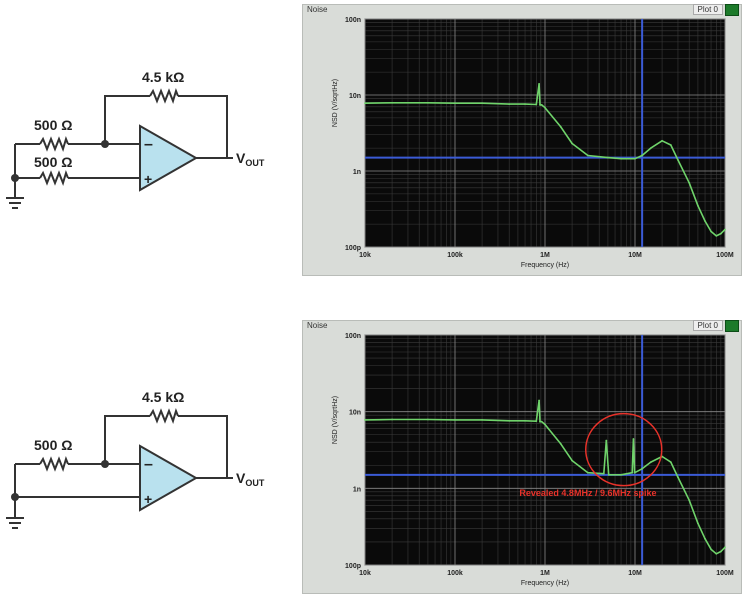 Image resolution: width=743 pixels, height=600 pixels. What do you see at coordinates (335, 420) in the screenshot?
I see `y-axis-label: NSD (V/sqrtHz)` at bounding box center [335, 420].